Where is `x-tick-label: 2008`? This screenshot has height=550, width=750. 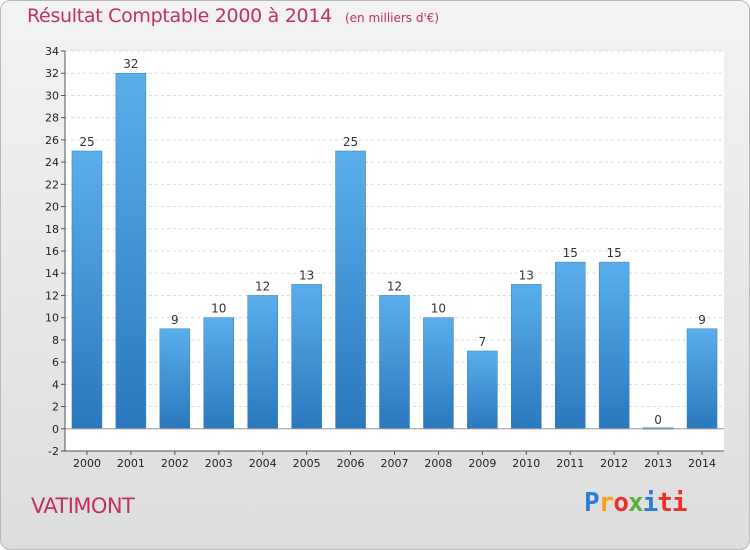
x-tick-label: 2008 is located at coordinates (438, 463).